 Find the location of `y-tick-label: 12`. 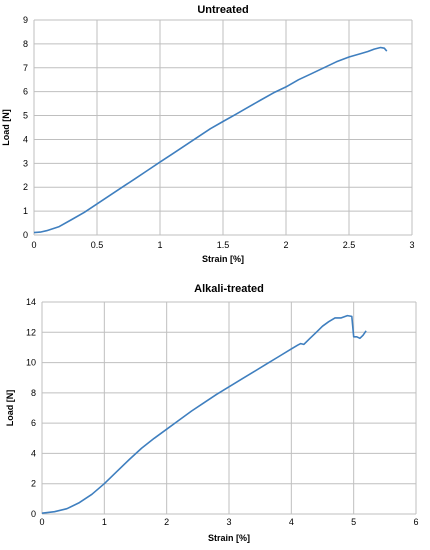

y-tick-label: 12 is located at coordinates (31, 332).